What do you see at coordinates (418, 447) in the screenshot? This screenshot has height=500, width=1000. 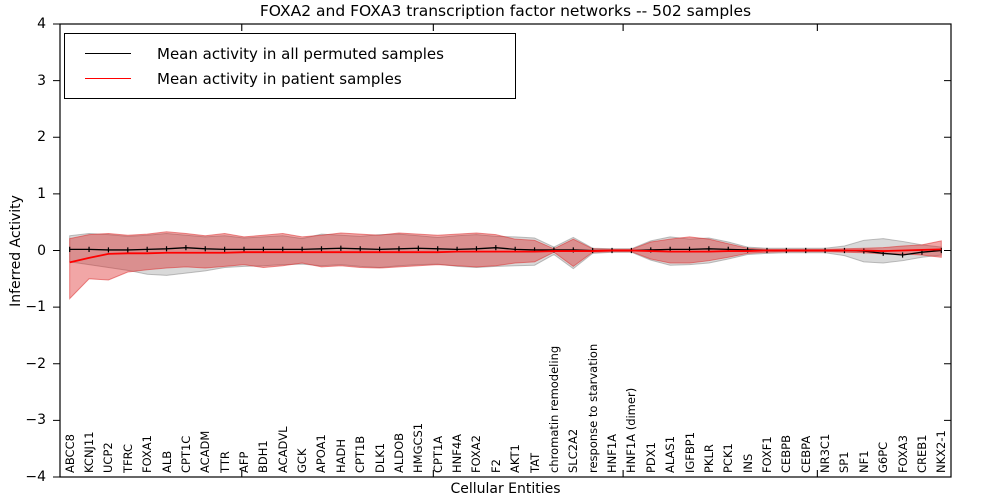 I see `x-tick-label: HMGCS1` at bounding box center [418, 447].